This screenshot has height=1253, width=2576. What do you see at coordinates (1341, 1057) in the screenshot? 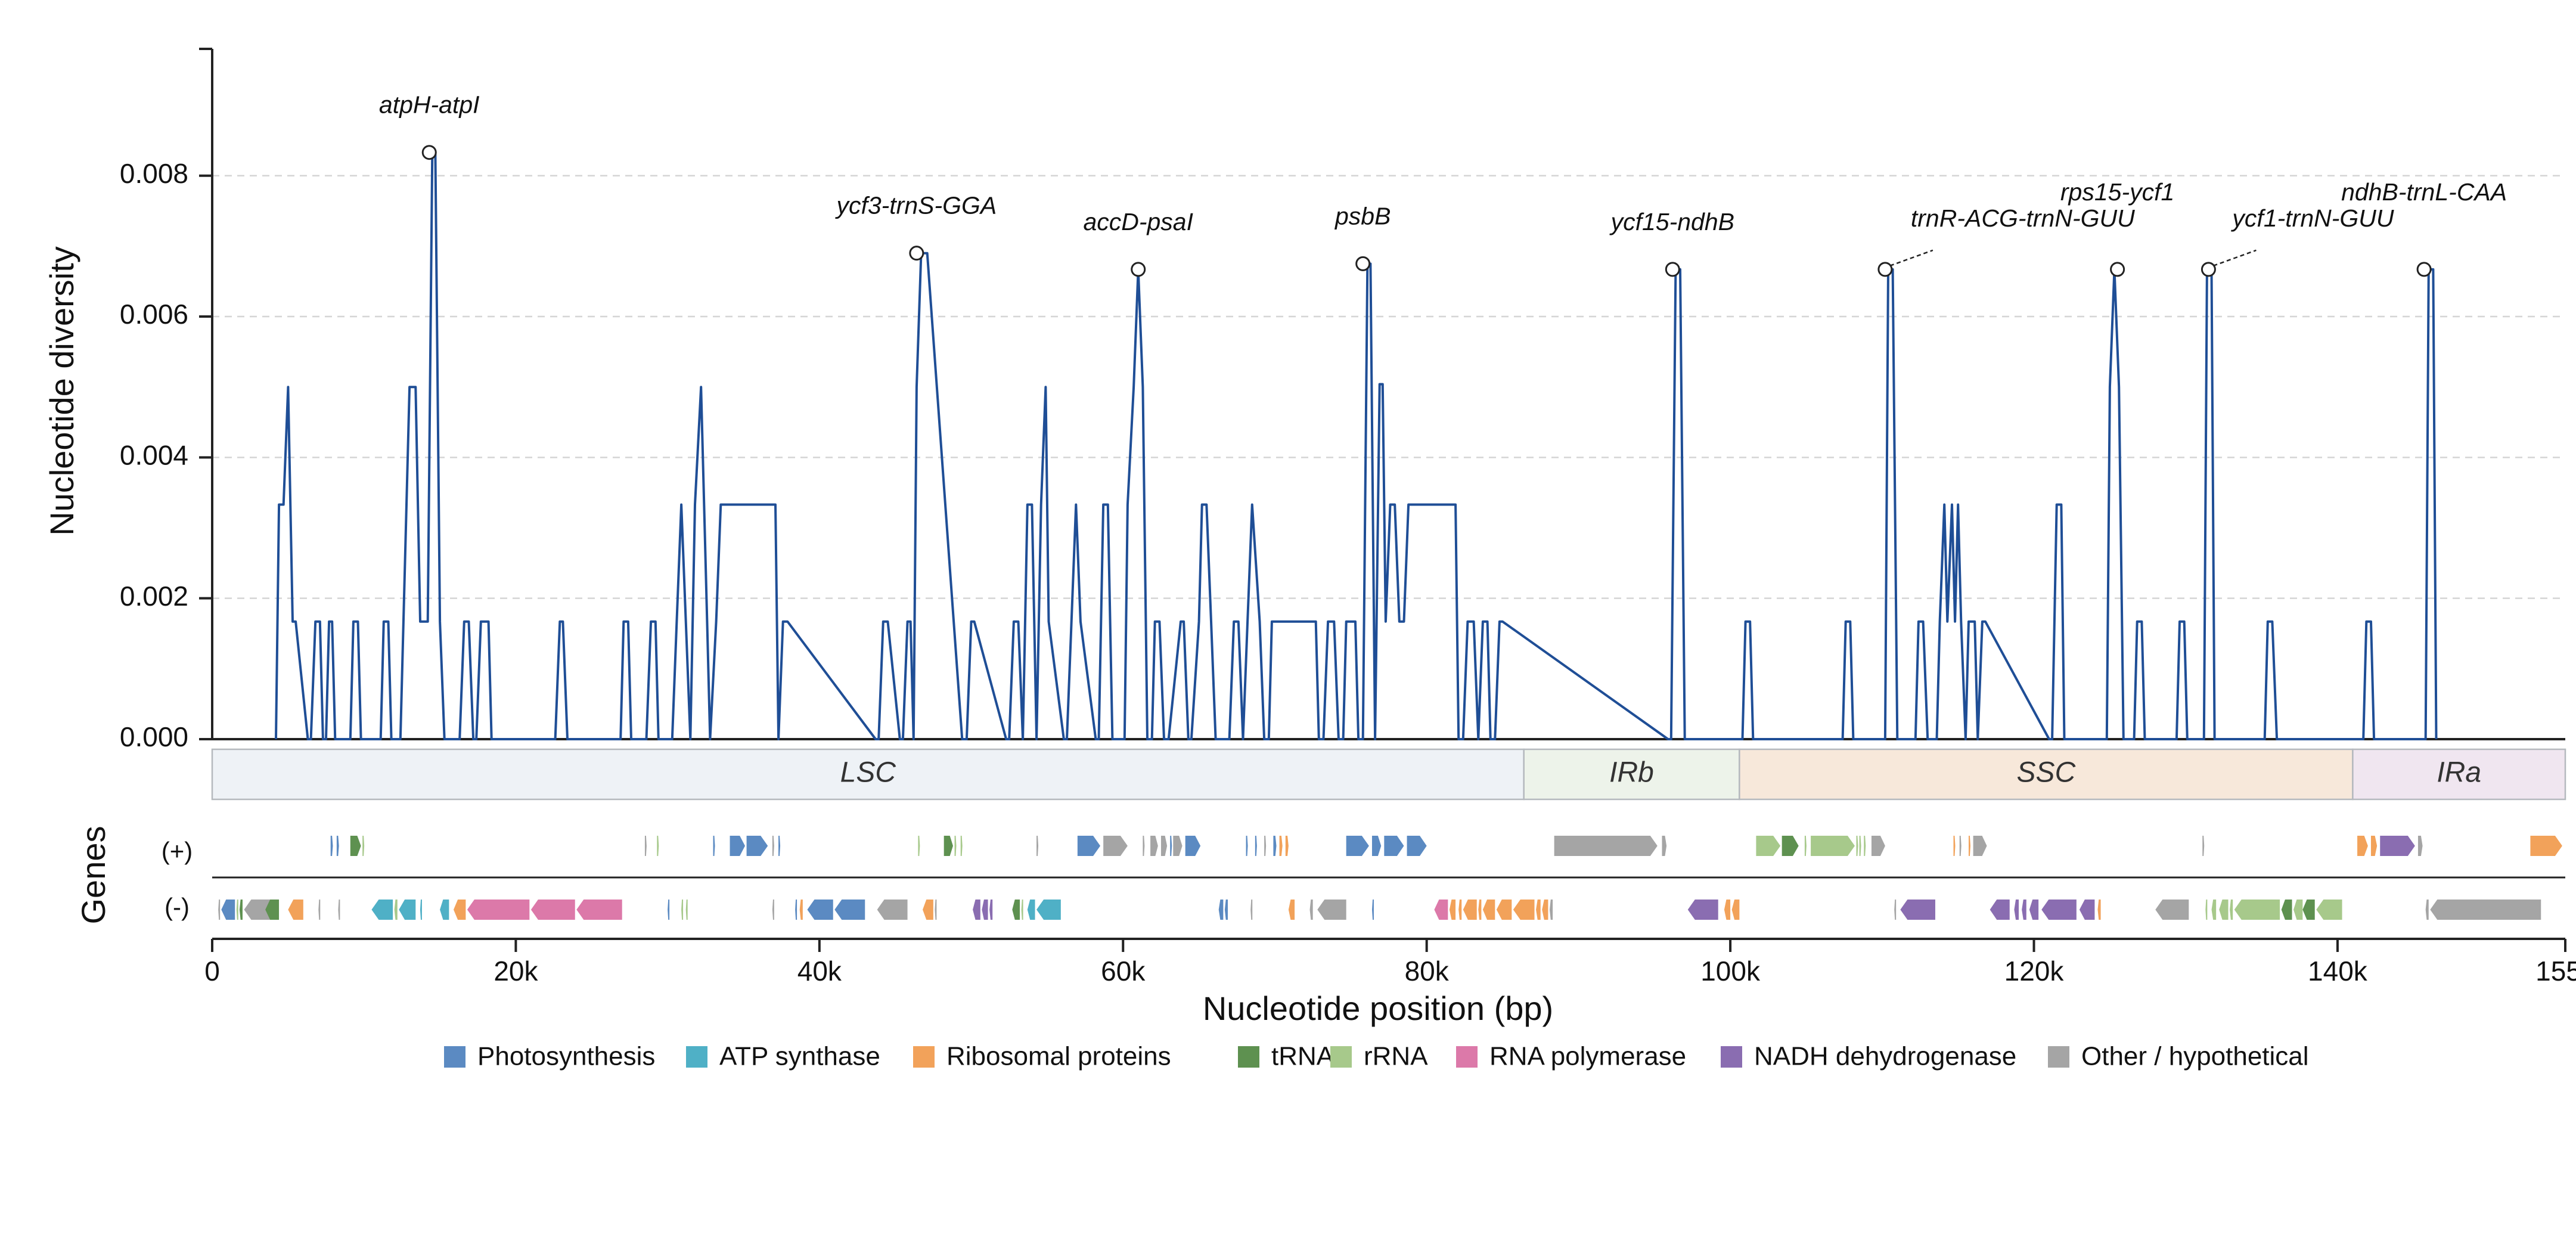
I see `legend-swatch-rrna` at bounding box center [1341, 1057].